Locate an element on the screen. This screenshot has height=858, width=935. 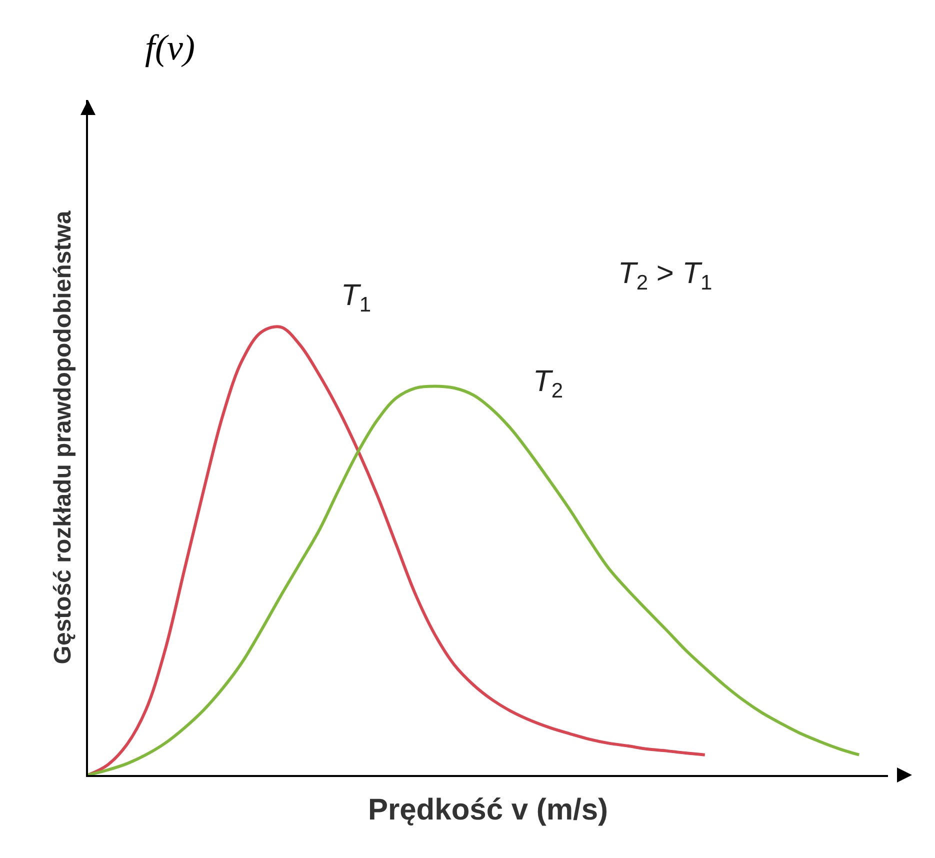
y-axis-title: Gęstość rozkładu prawdopodobieństwa is located at coordinates (63, 437).